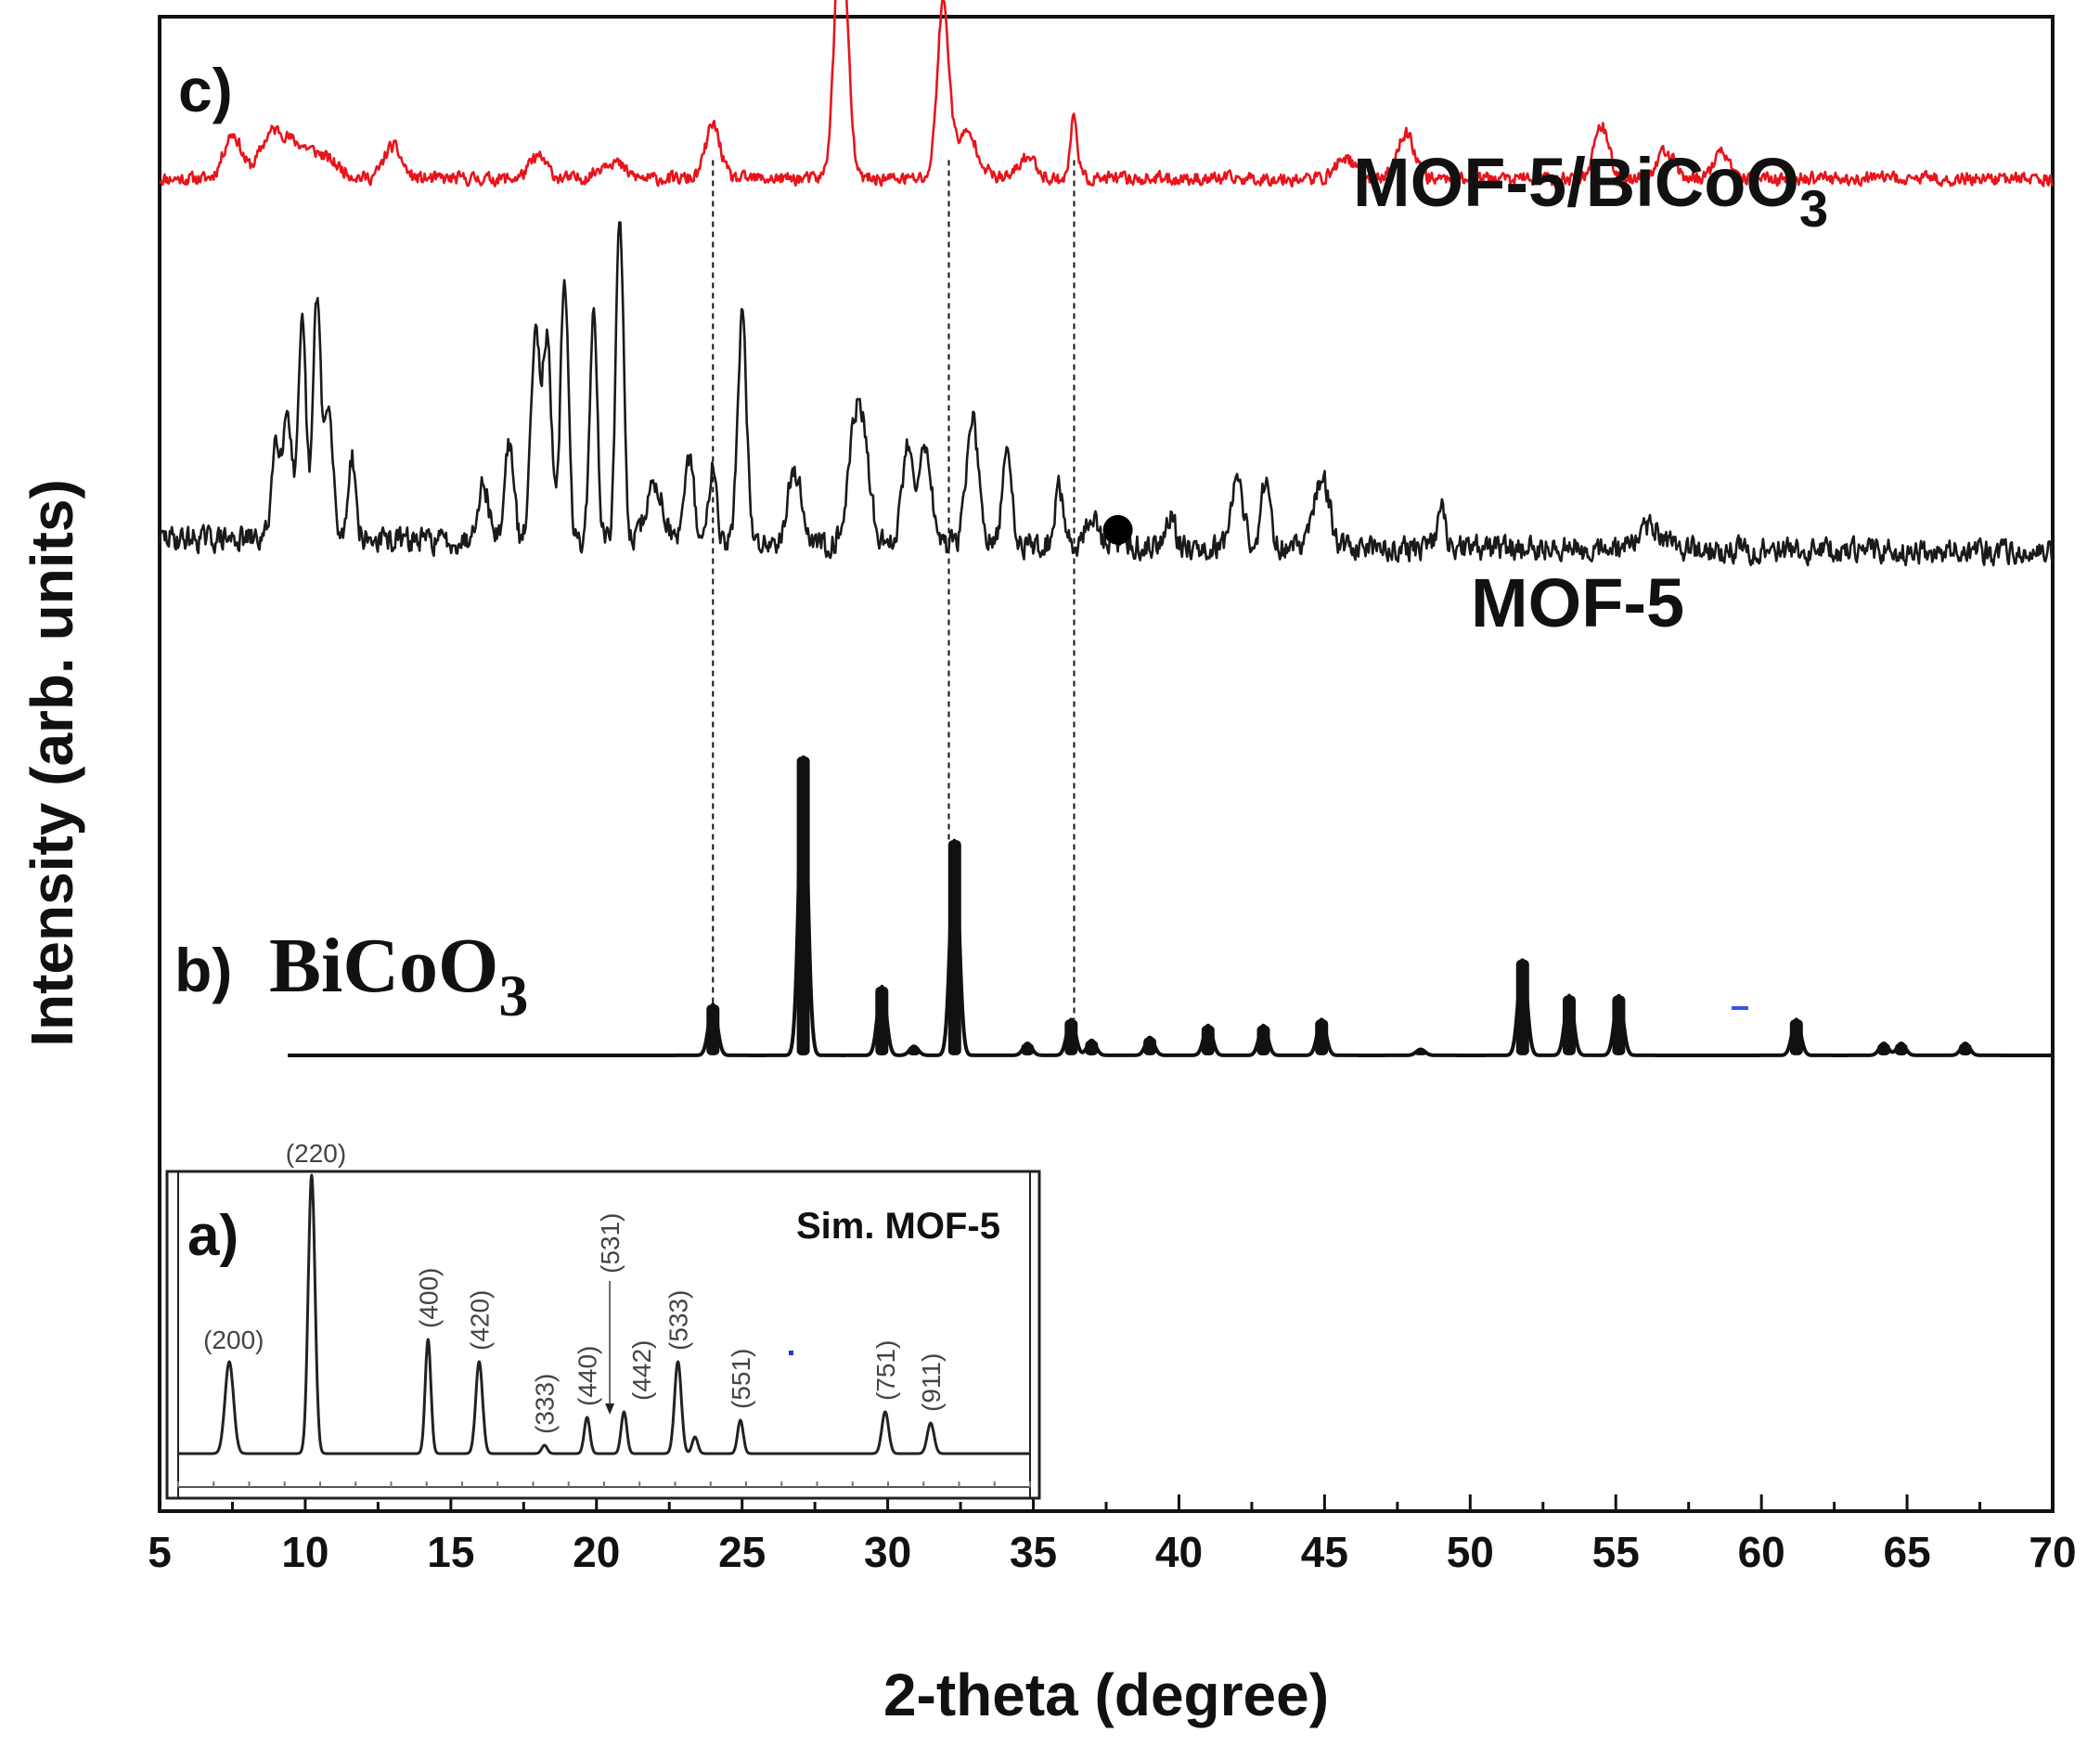 Image resolution: width=2100 pixels, height=1746 pixels. I want to click on x-tick-label: 10, so click(305, 1552).